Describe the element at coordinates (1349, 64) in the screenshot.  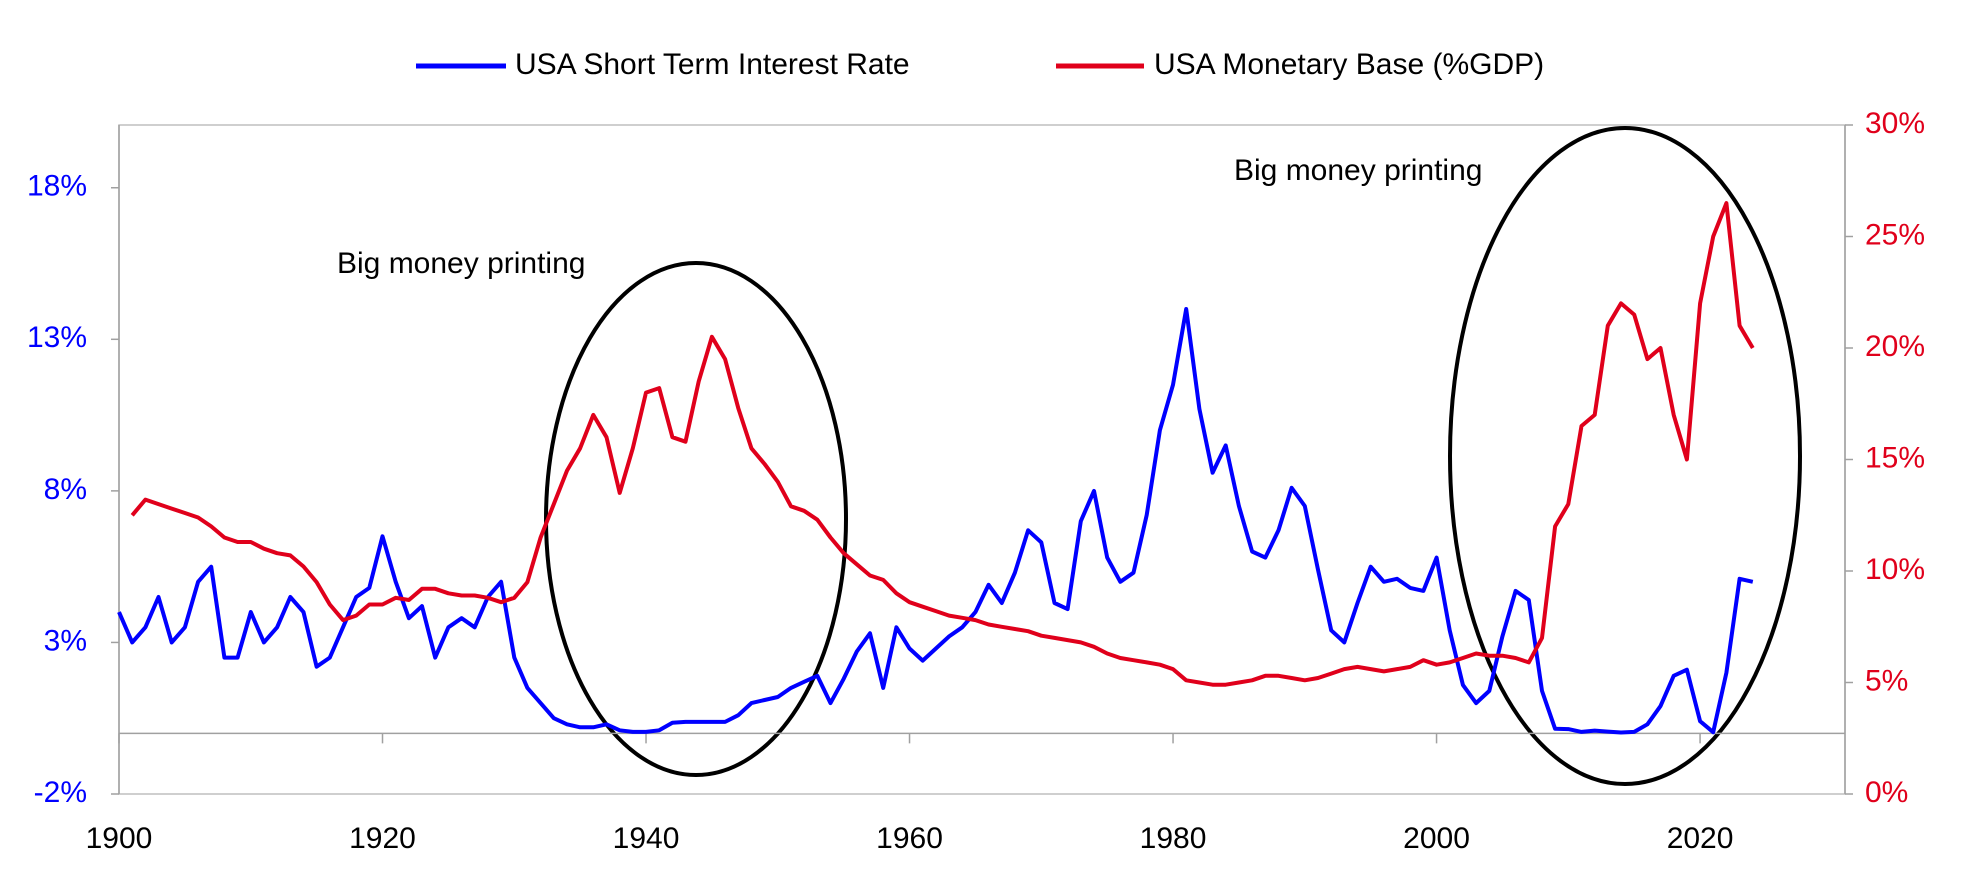
I see `legend-label: USA Monetary Base (%GDP)` at that location.